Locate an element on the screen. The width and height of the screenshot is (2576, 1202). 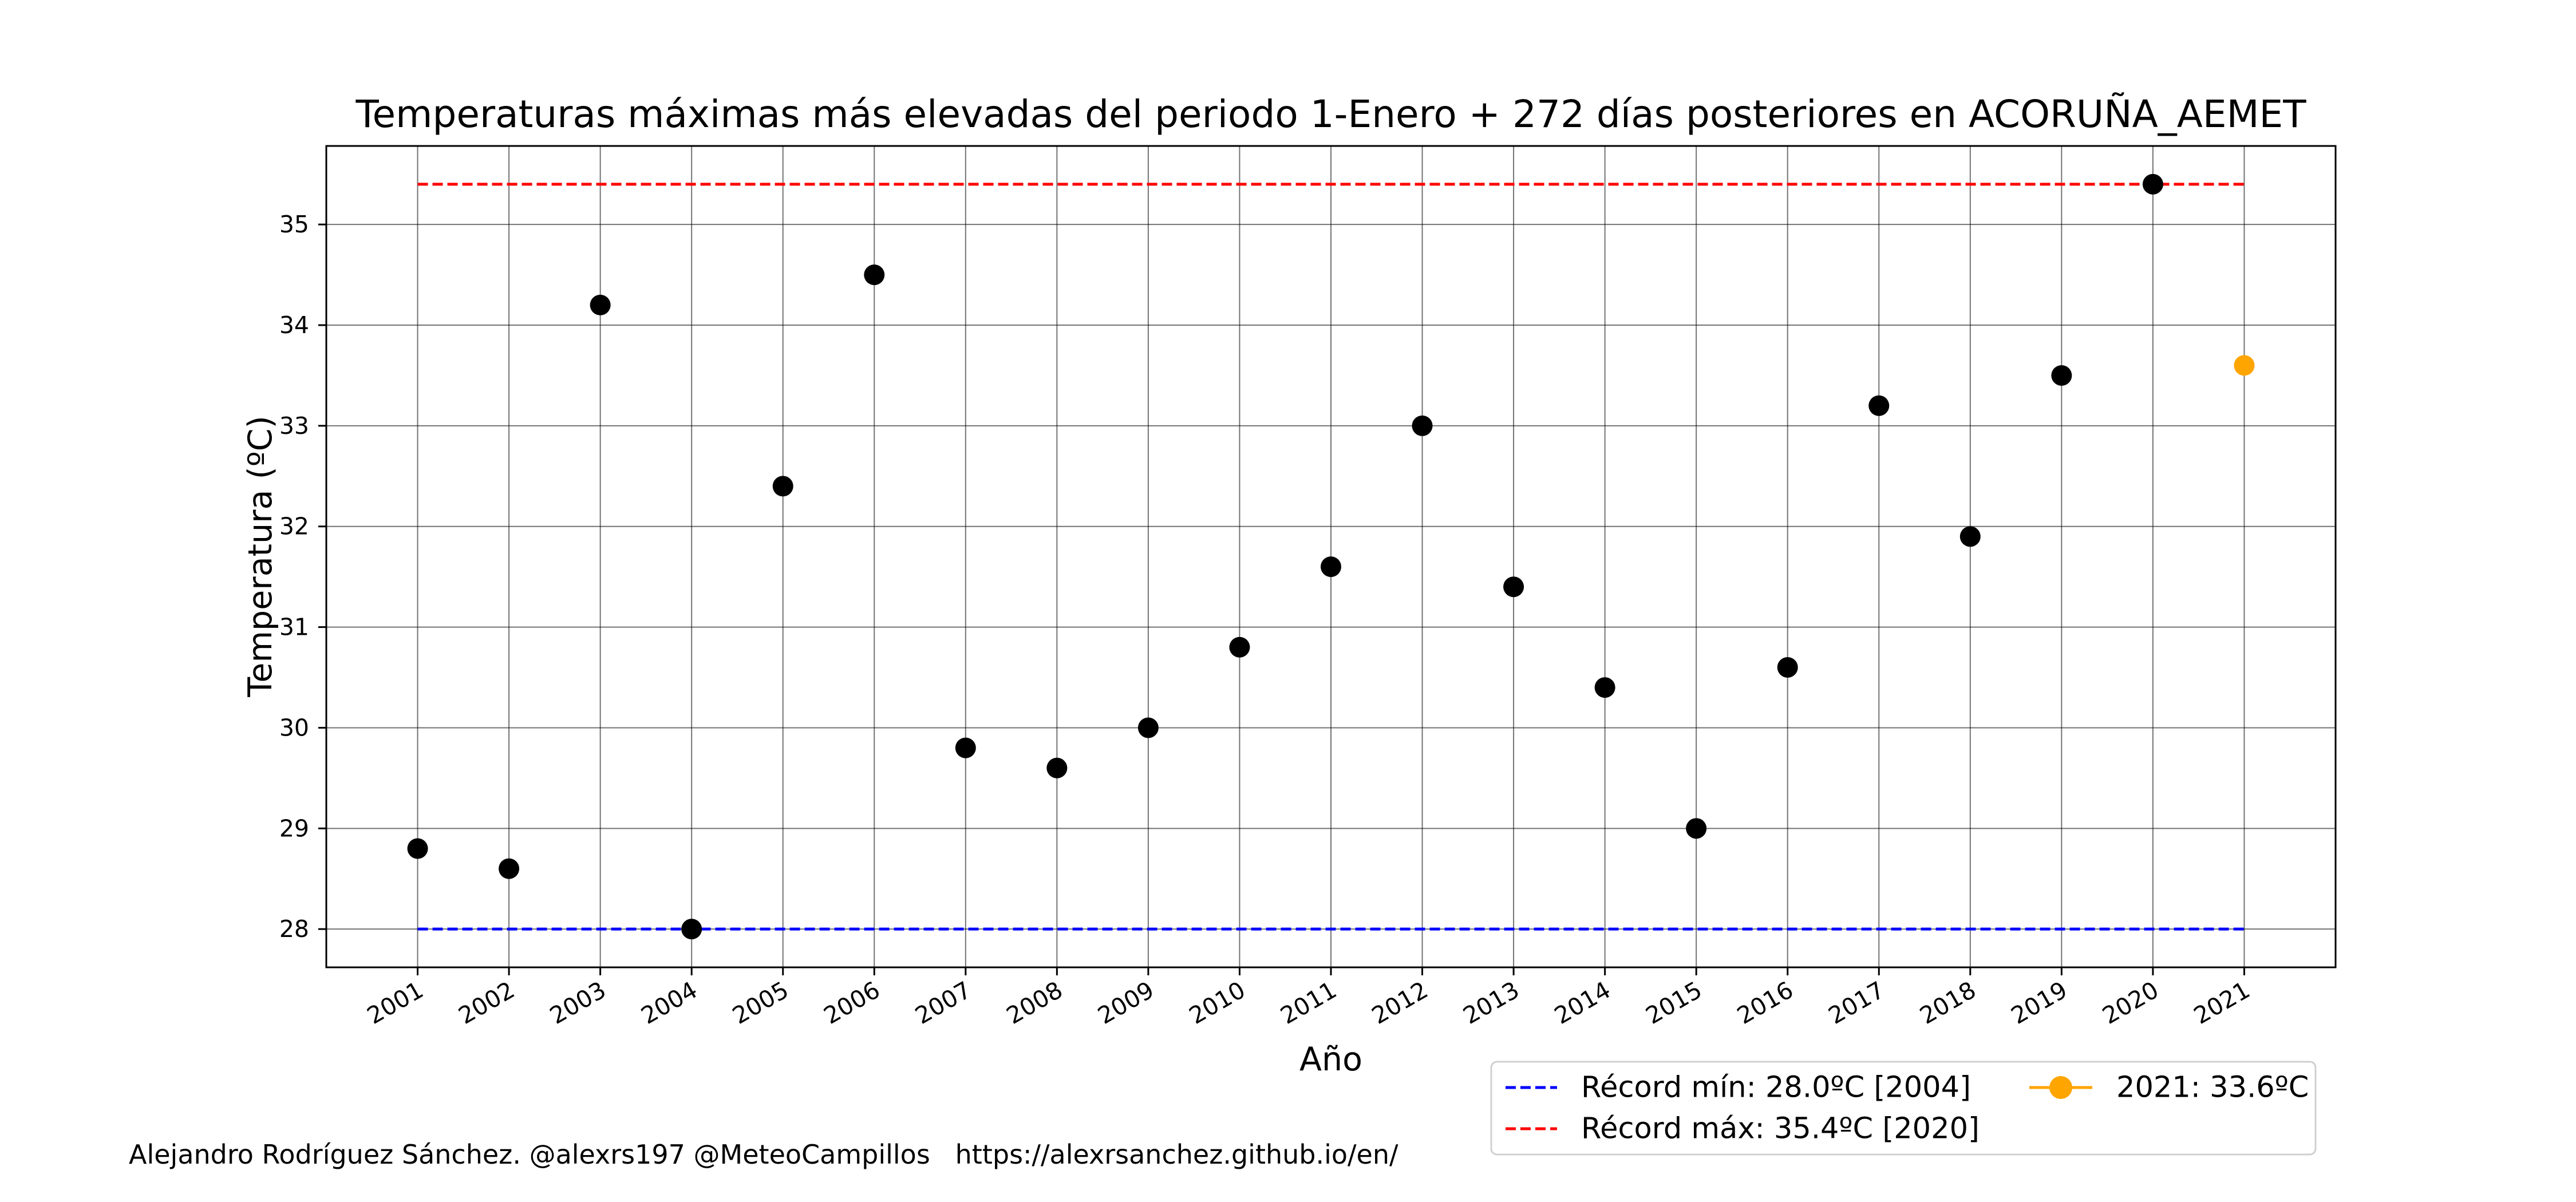
legend-label-2021: 2021: 33.6ºC is located at coordinates (2212, 1088).